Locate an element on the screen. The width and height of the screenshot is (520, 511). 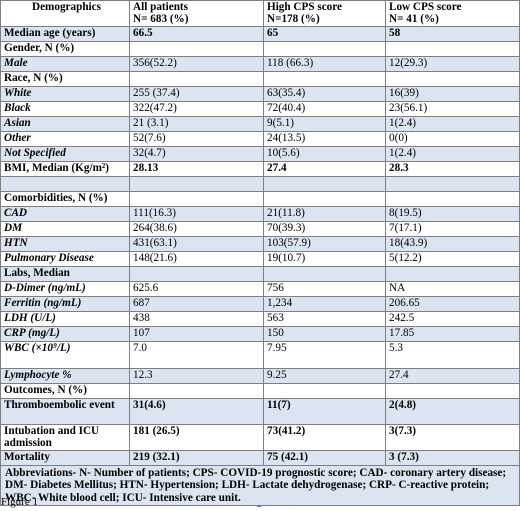
row-value-cell: 70(39.3) is located at coordinates (324, 229).